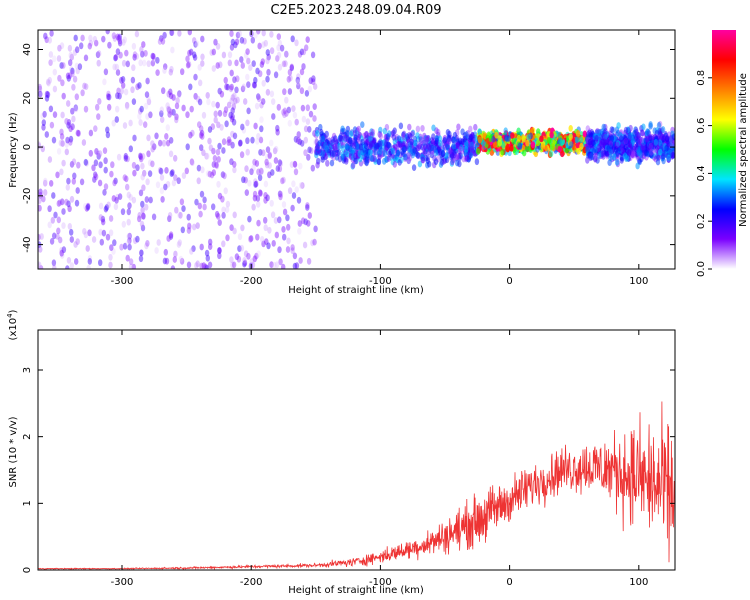 This screenshot has width=750, height=600. I want to click on y-tick-label: 0, so click(27, 570).